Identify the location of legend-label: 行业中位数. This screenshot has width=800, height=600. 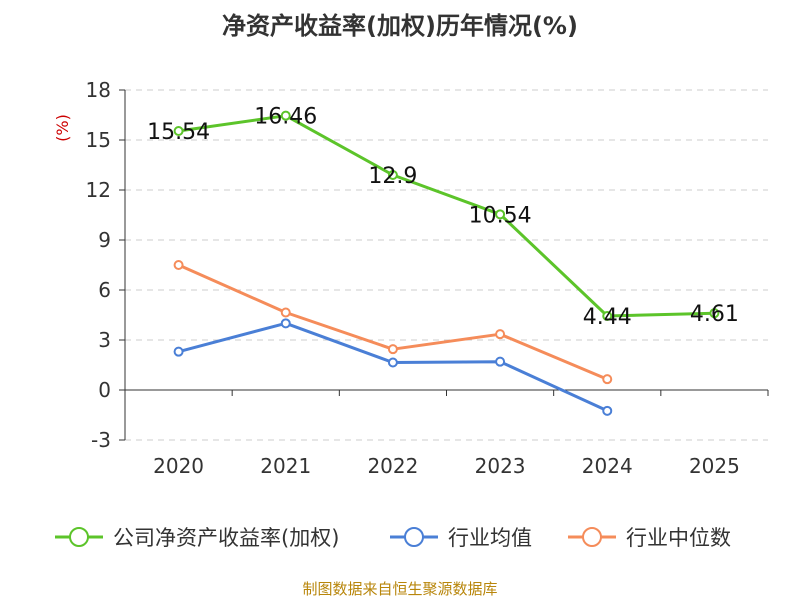
(678, 538).